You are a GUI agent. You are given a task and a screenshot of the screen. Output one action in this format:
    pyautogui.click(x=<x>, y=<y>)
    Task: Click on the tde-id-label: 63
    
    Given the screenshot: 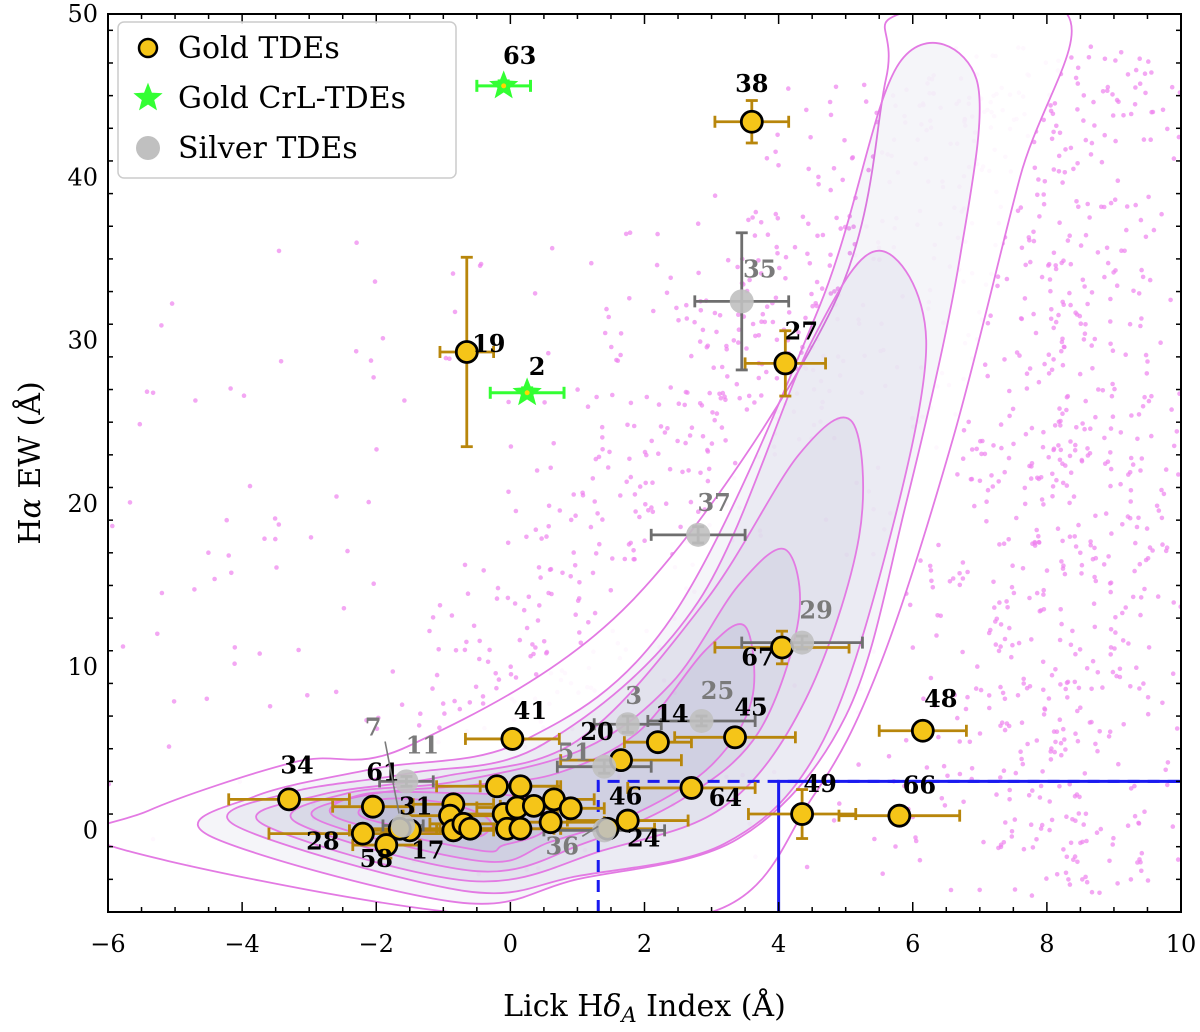 What is the action you would take?
    pyautogui.click(x=519, y=55)
    